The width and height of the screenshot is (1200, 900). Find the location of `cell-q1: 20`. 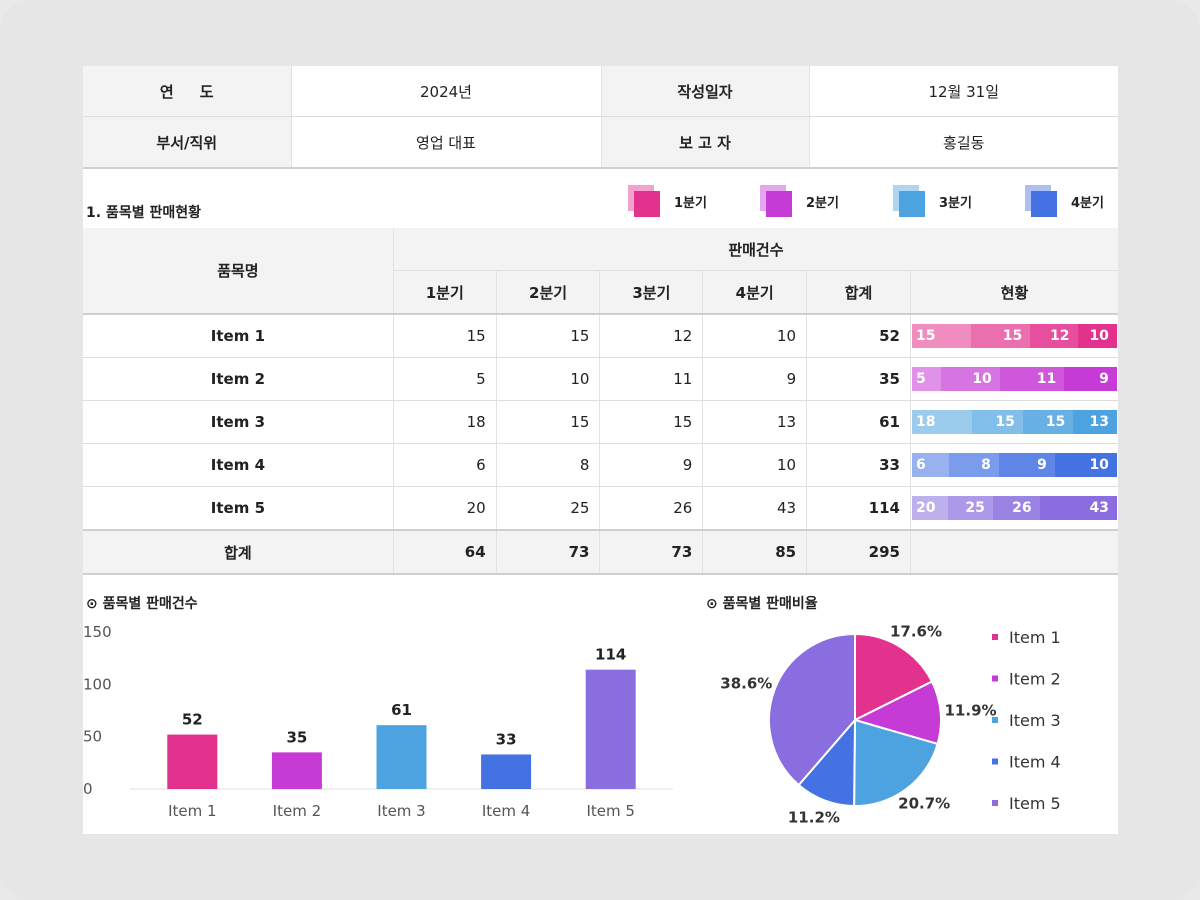

cell-q1: 20 is located at coordinates (444, 508).